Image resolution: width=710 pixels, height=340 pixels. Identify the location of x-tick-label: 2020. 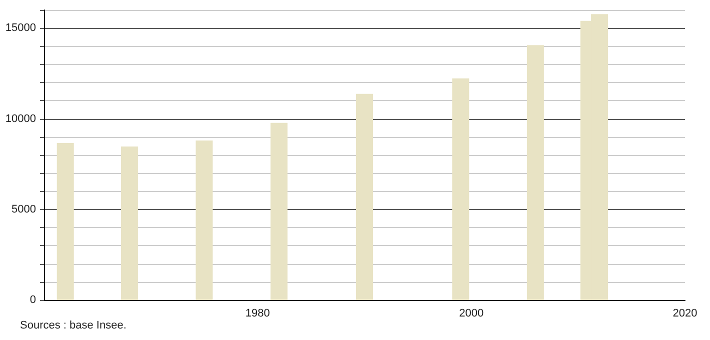
(685, 314).